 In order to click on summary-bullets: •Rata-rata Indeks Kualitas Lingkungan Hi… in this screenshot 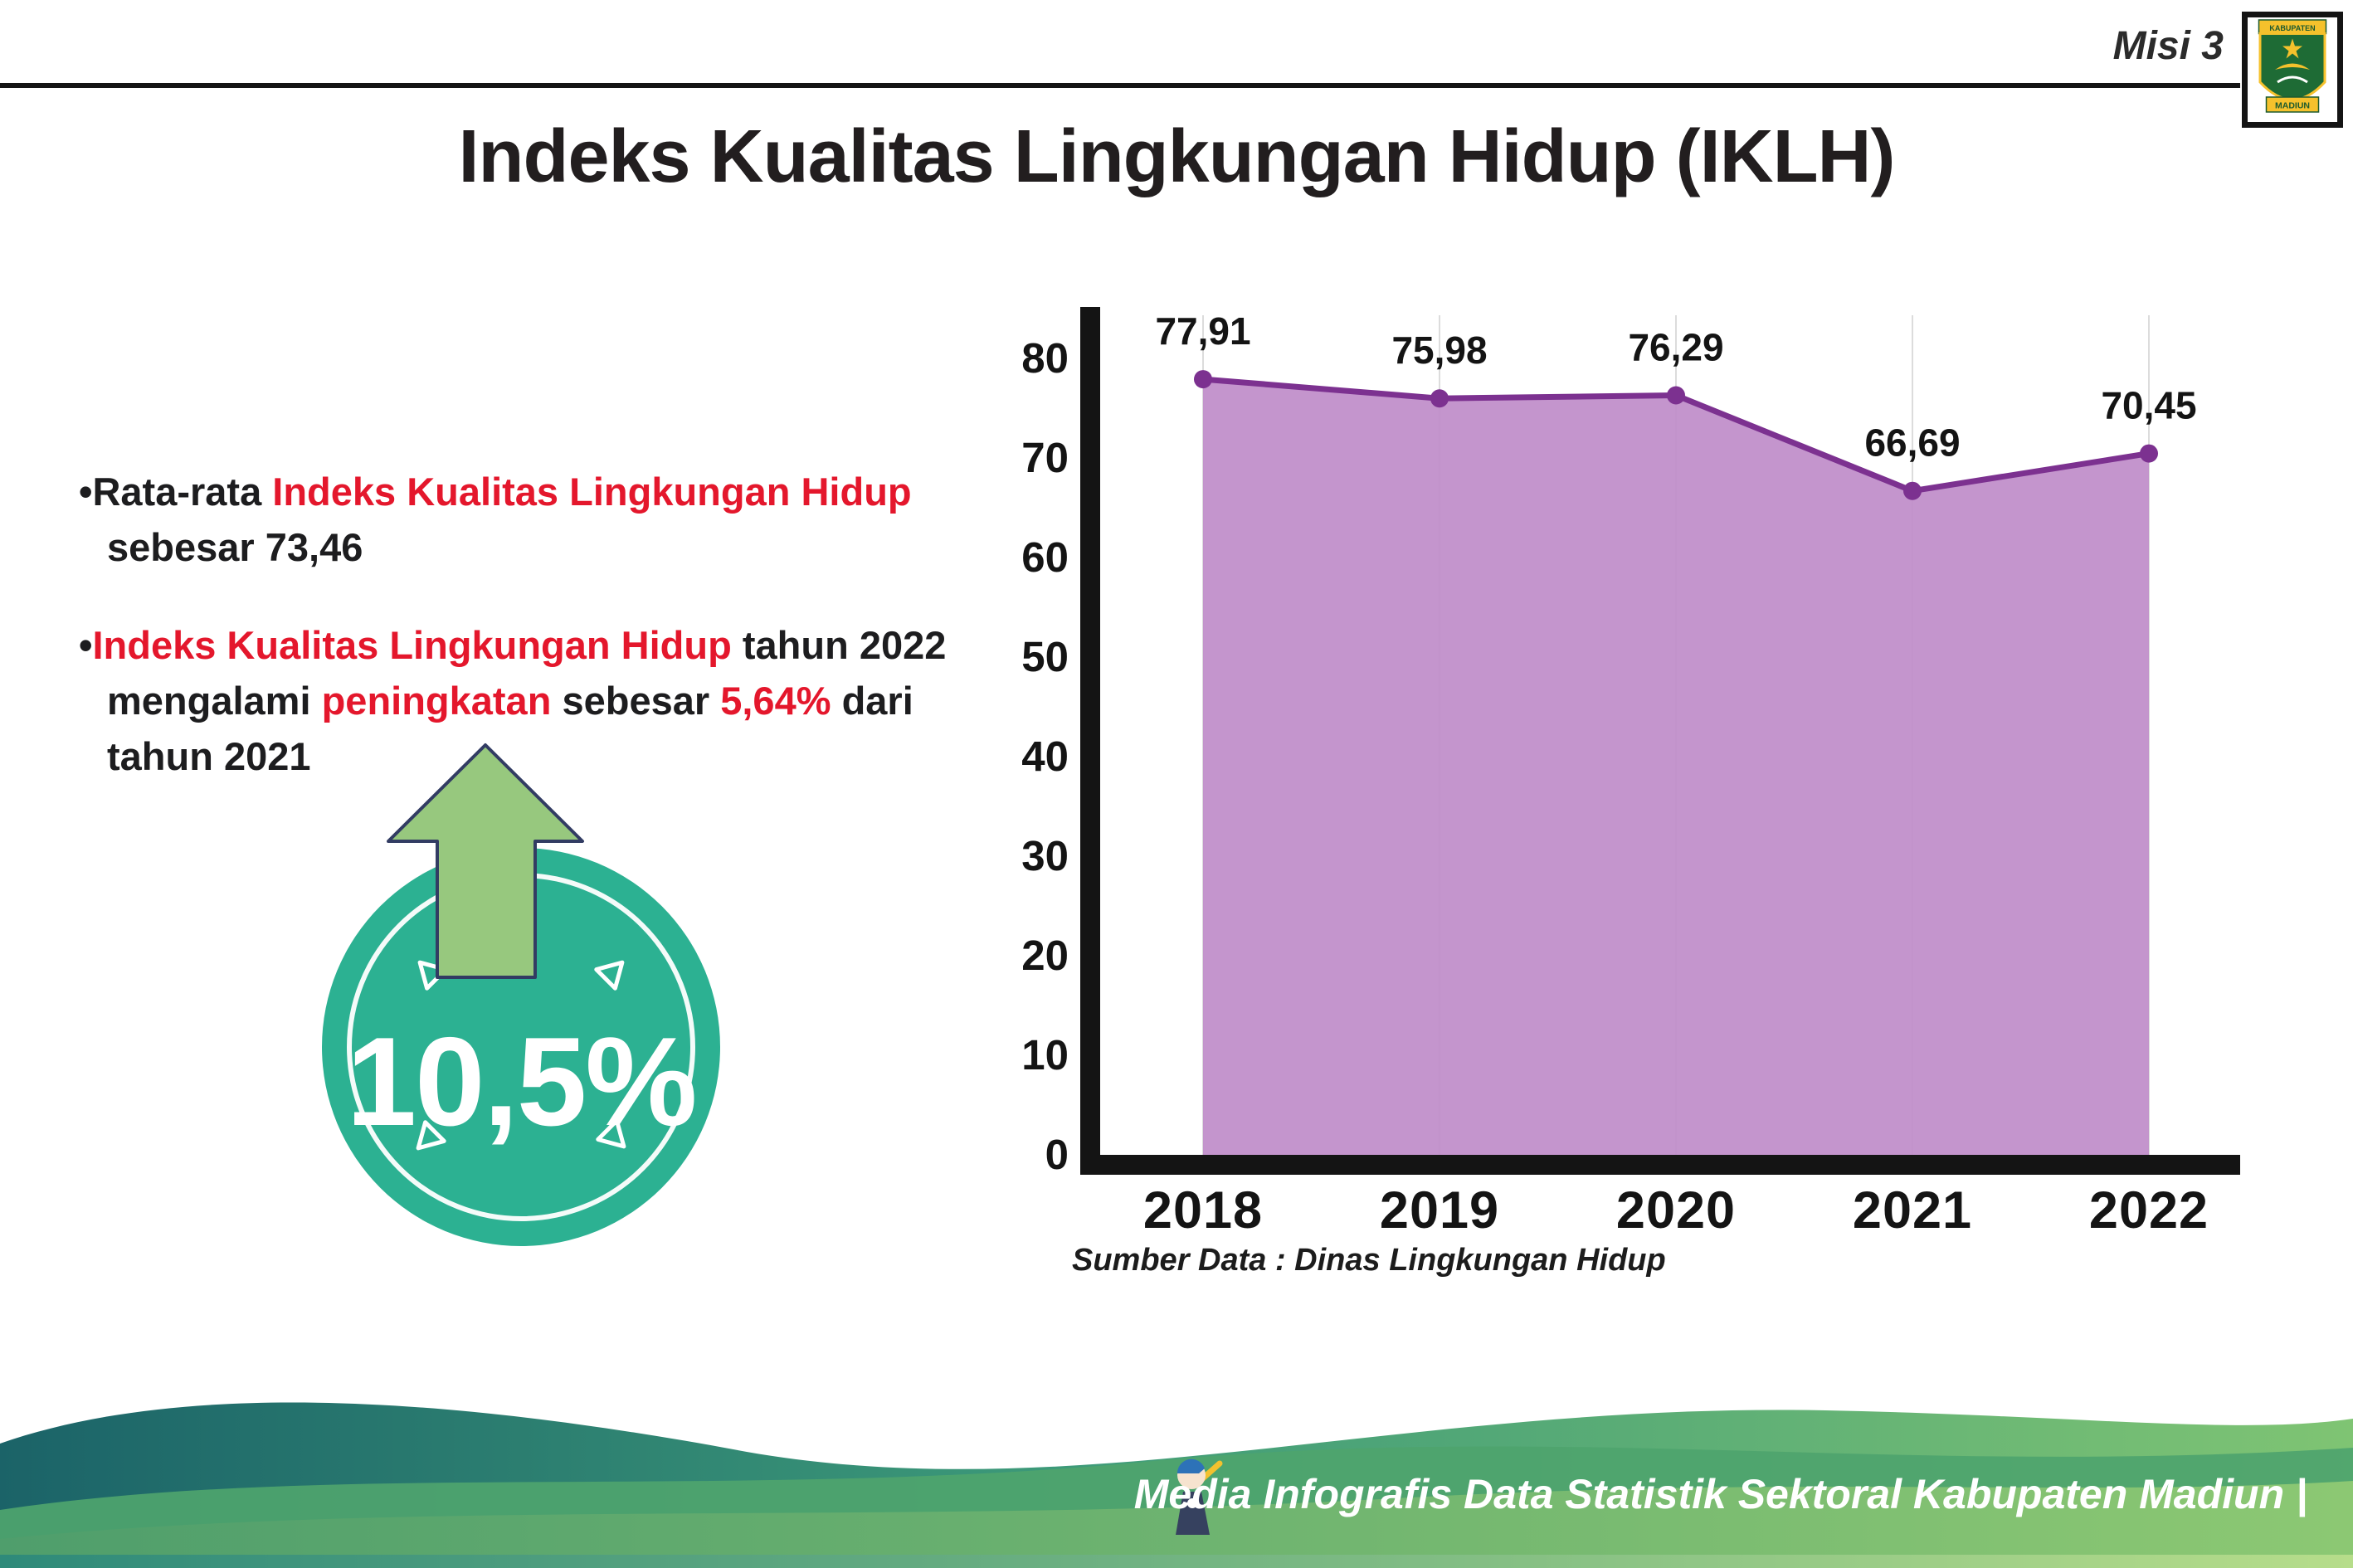, I will do `click(529, 646)`.